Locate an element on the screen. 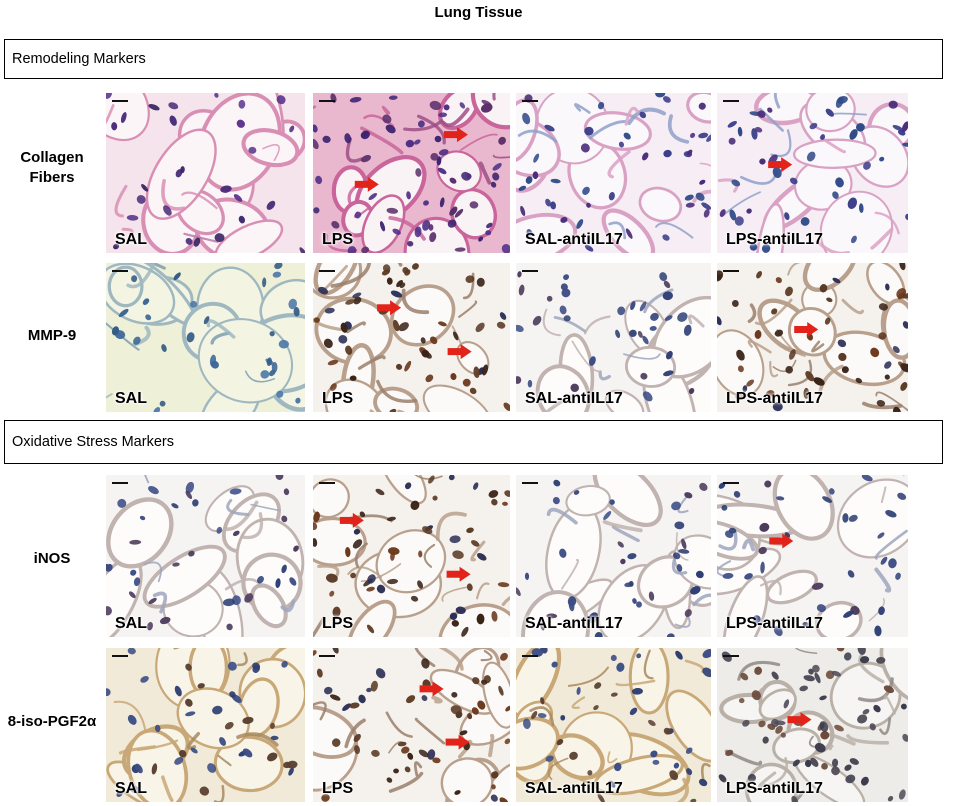 The width and height of the screenshot is (957, 806). row-label-line: Fibers is located at coordinates (52, 177).